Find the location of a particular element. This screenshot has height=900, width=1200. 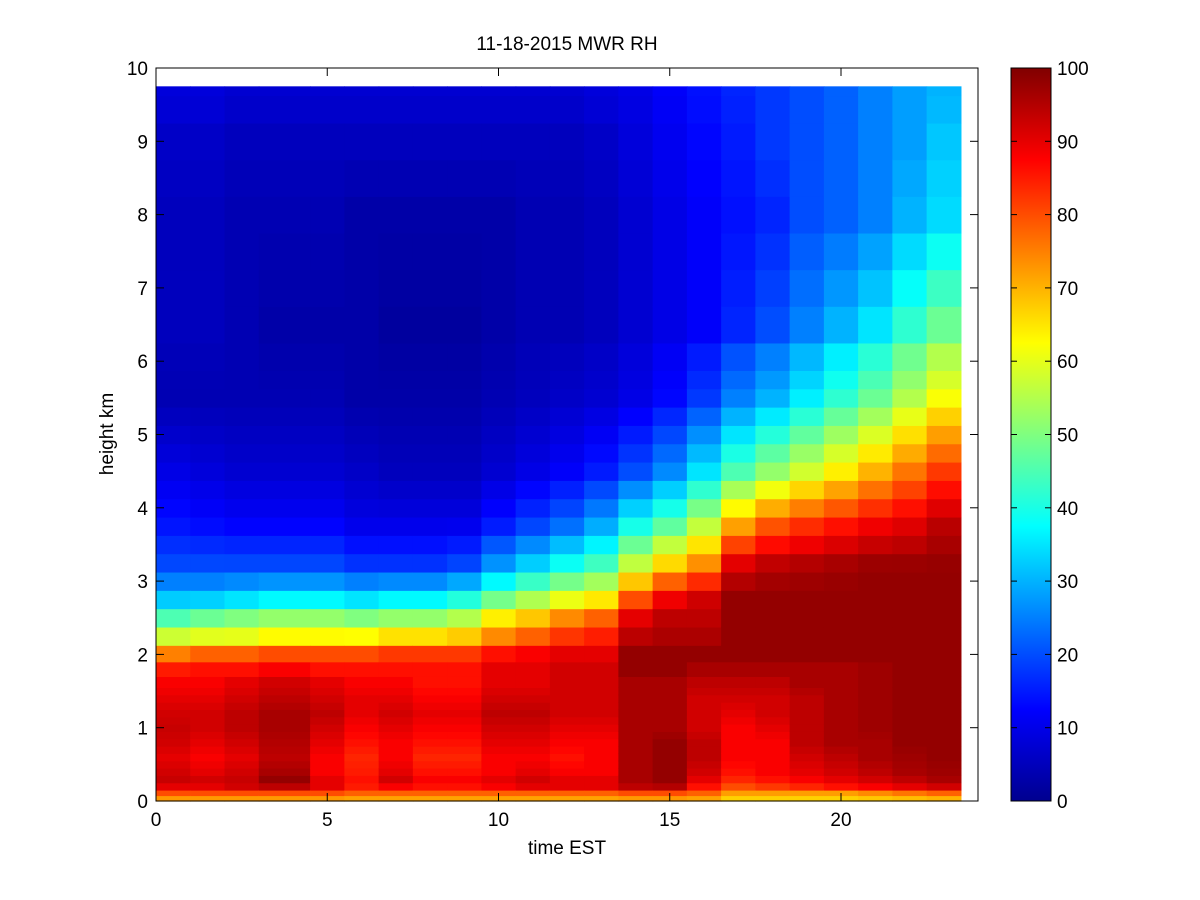

y-tick-label: 3 is located at coordinates (142, 582).